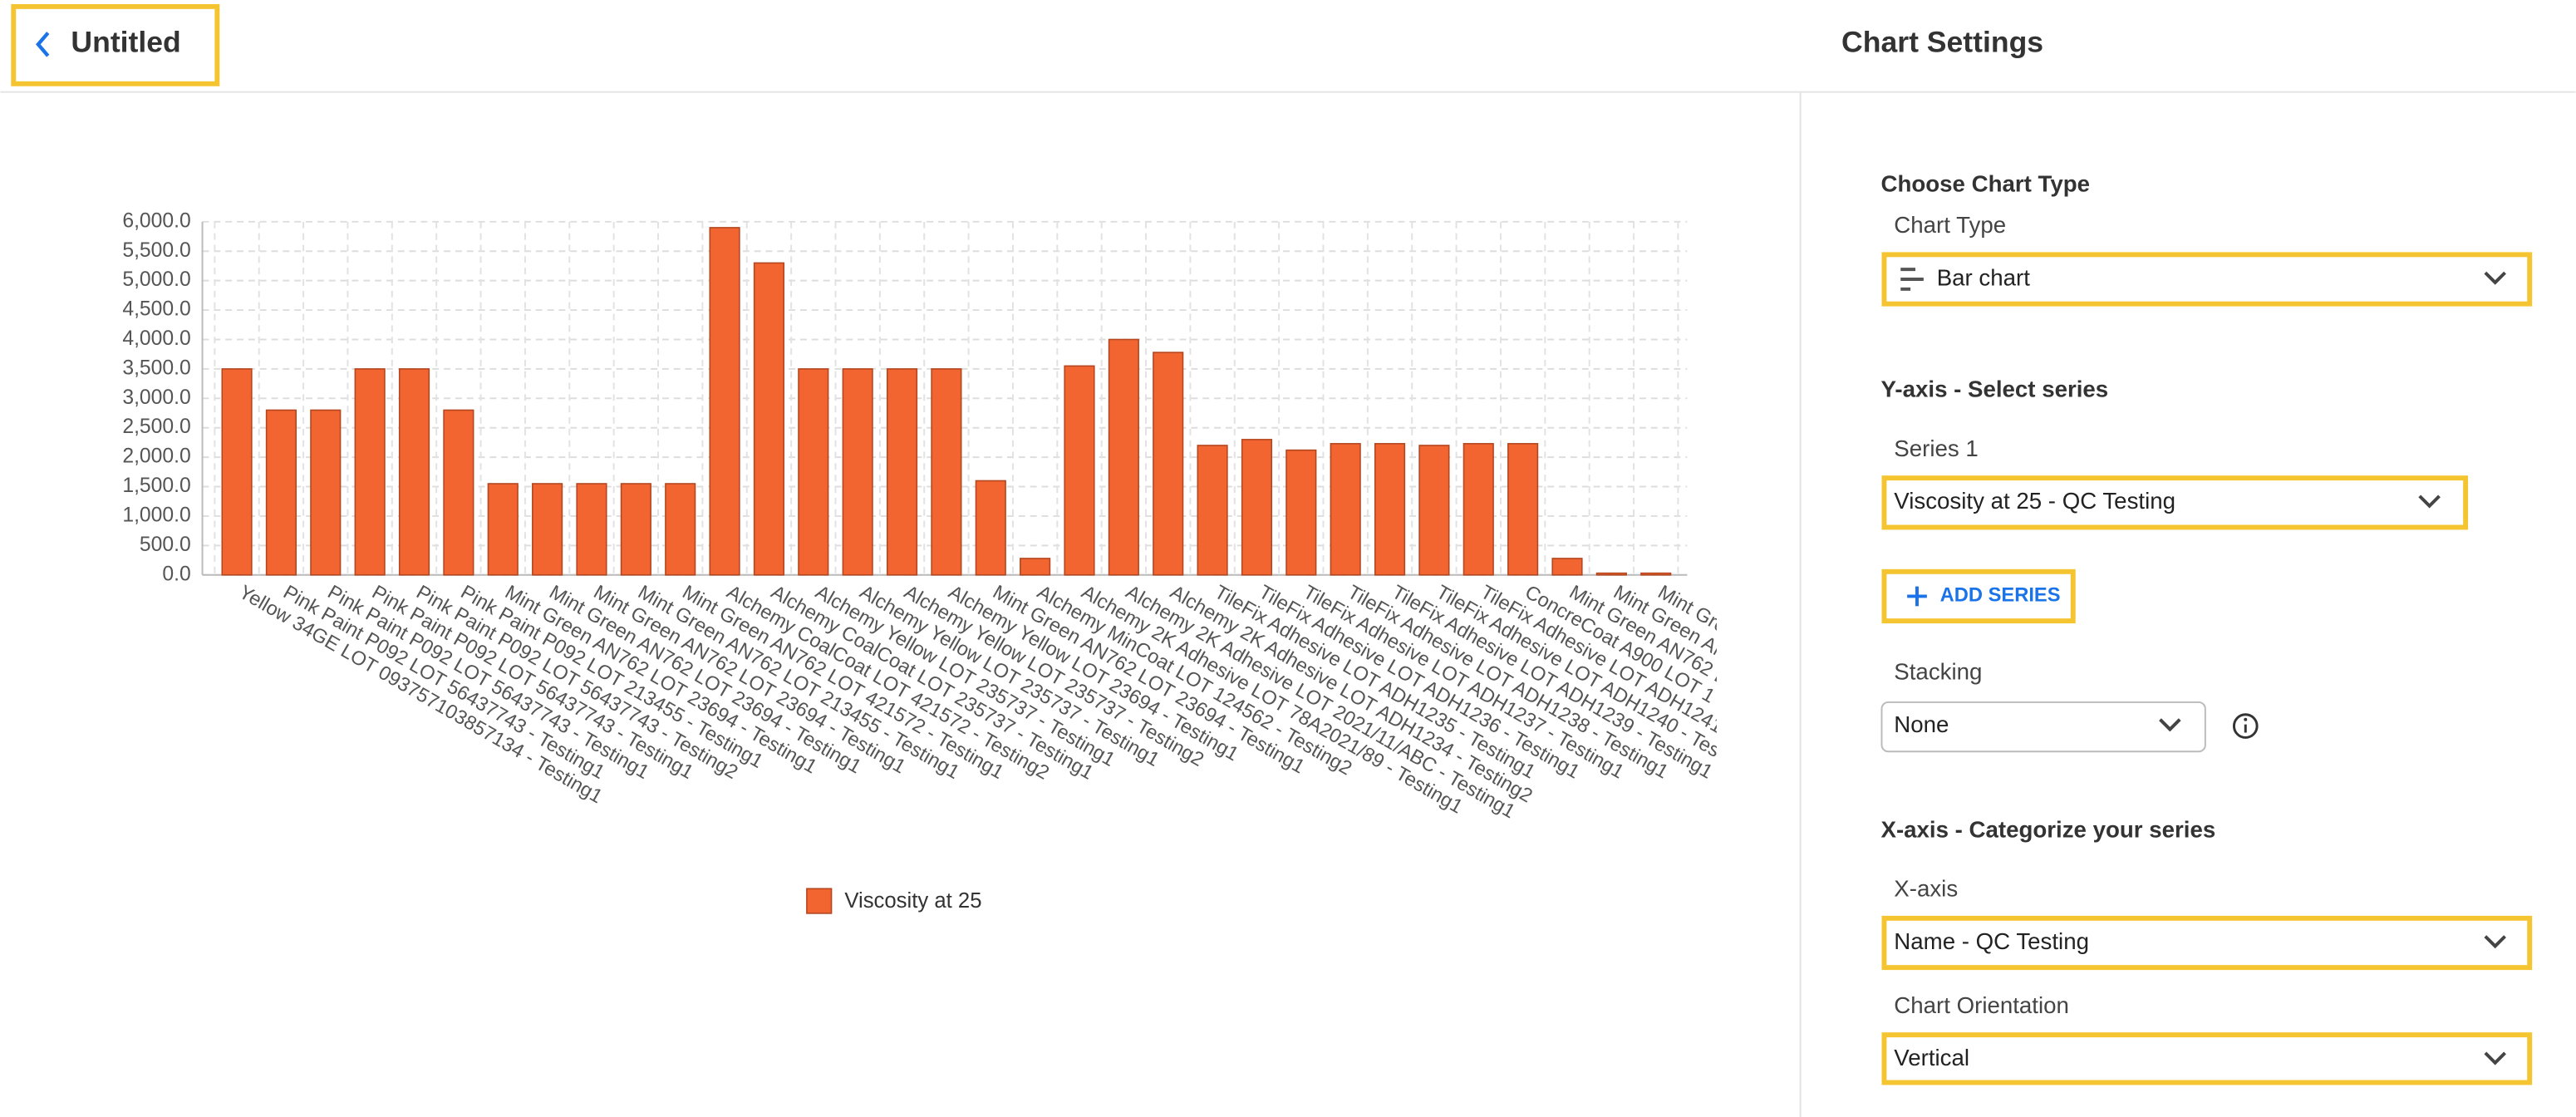 Image resolution: width=2576 pixels, height=1117 pixels. What do you see at coordinates (125, 42) in the screenshot?
I see `page-title: Untitled` at bounding box center [125, 42].